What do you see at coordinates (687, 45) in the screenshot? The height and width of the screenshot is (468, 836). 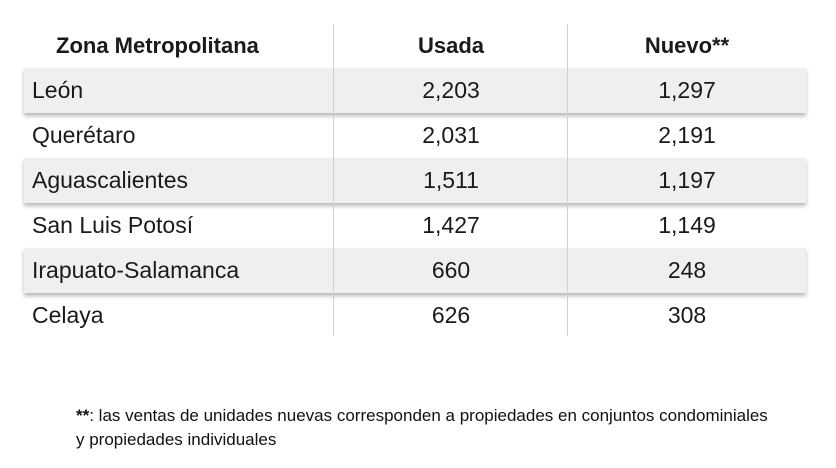 I see `header-nuevo: Nuevo**` at bounding box center [687, 45].